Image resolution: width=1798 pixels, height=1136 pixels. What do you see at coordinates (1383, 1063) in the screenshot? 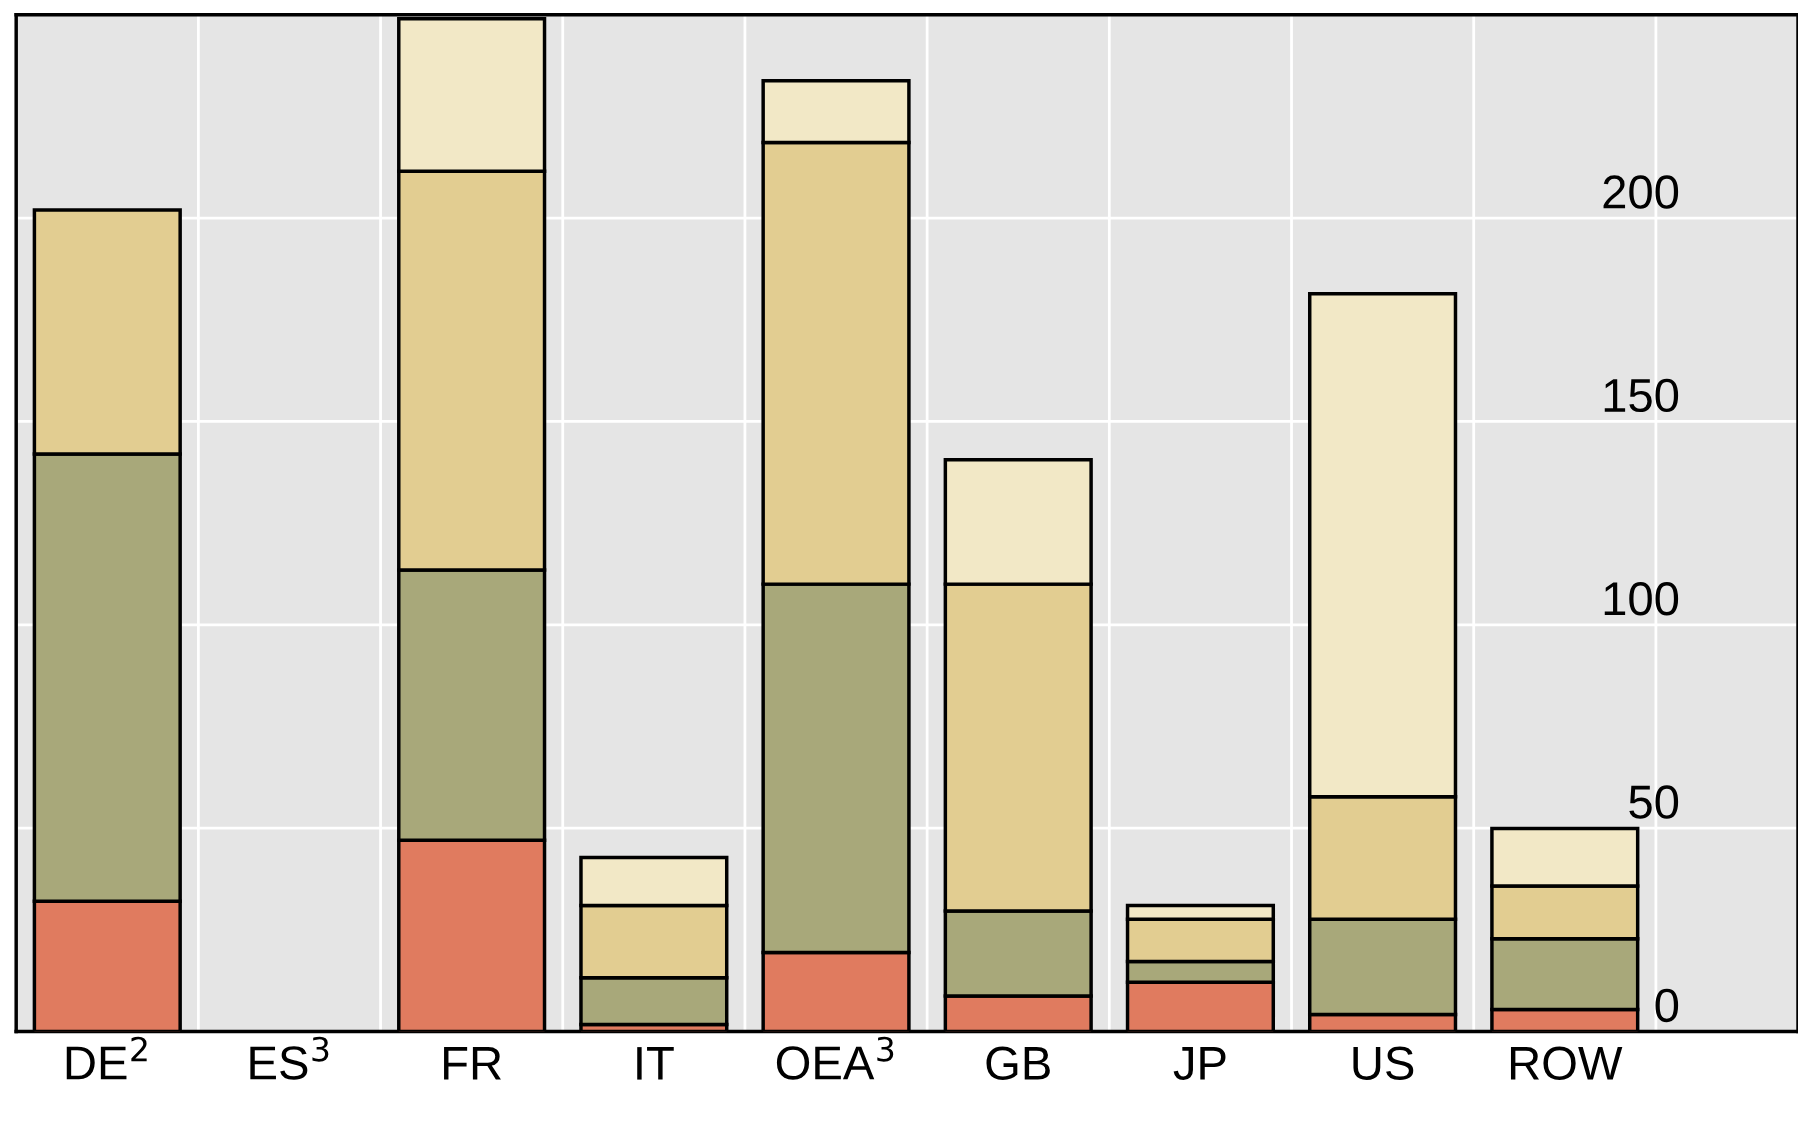
I see `x-tick-label: US` at bounding box center [1383, 1063].